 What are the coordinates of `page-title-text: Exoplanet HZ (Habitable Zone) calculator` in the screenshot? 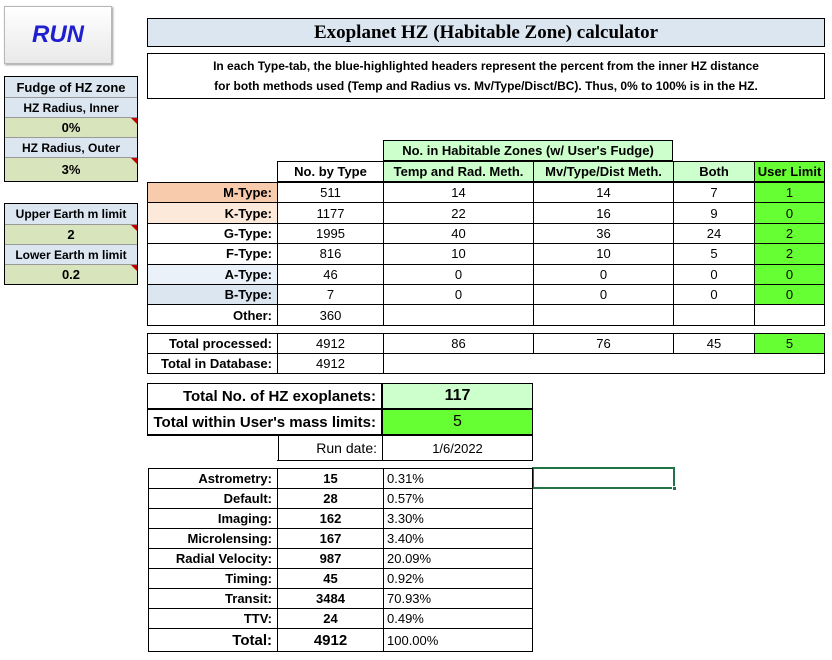 It's located at (486, 32).